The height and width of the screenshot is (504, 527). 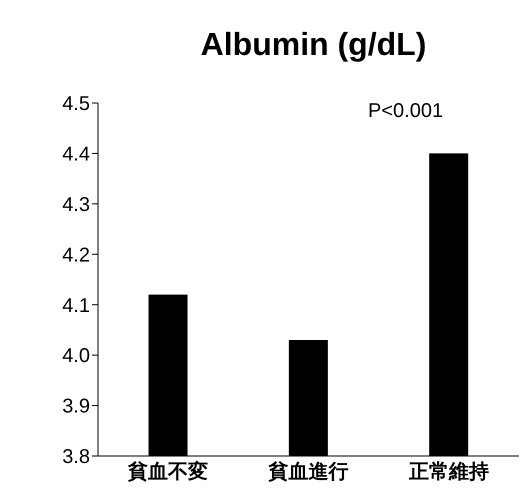 I want to click on chart-title: Albumin (g/dL), so click(x=314, y=44).